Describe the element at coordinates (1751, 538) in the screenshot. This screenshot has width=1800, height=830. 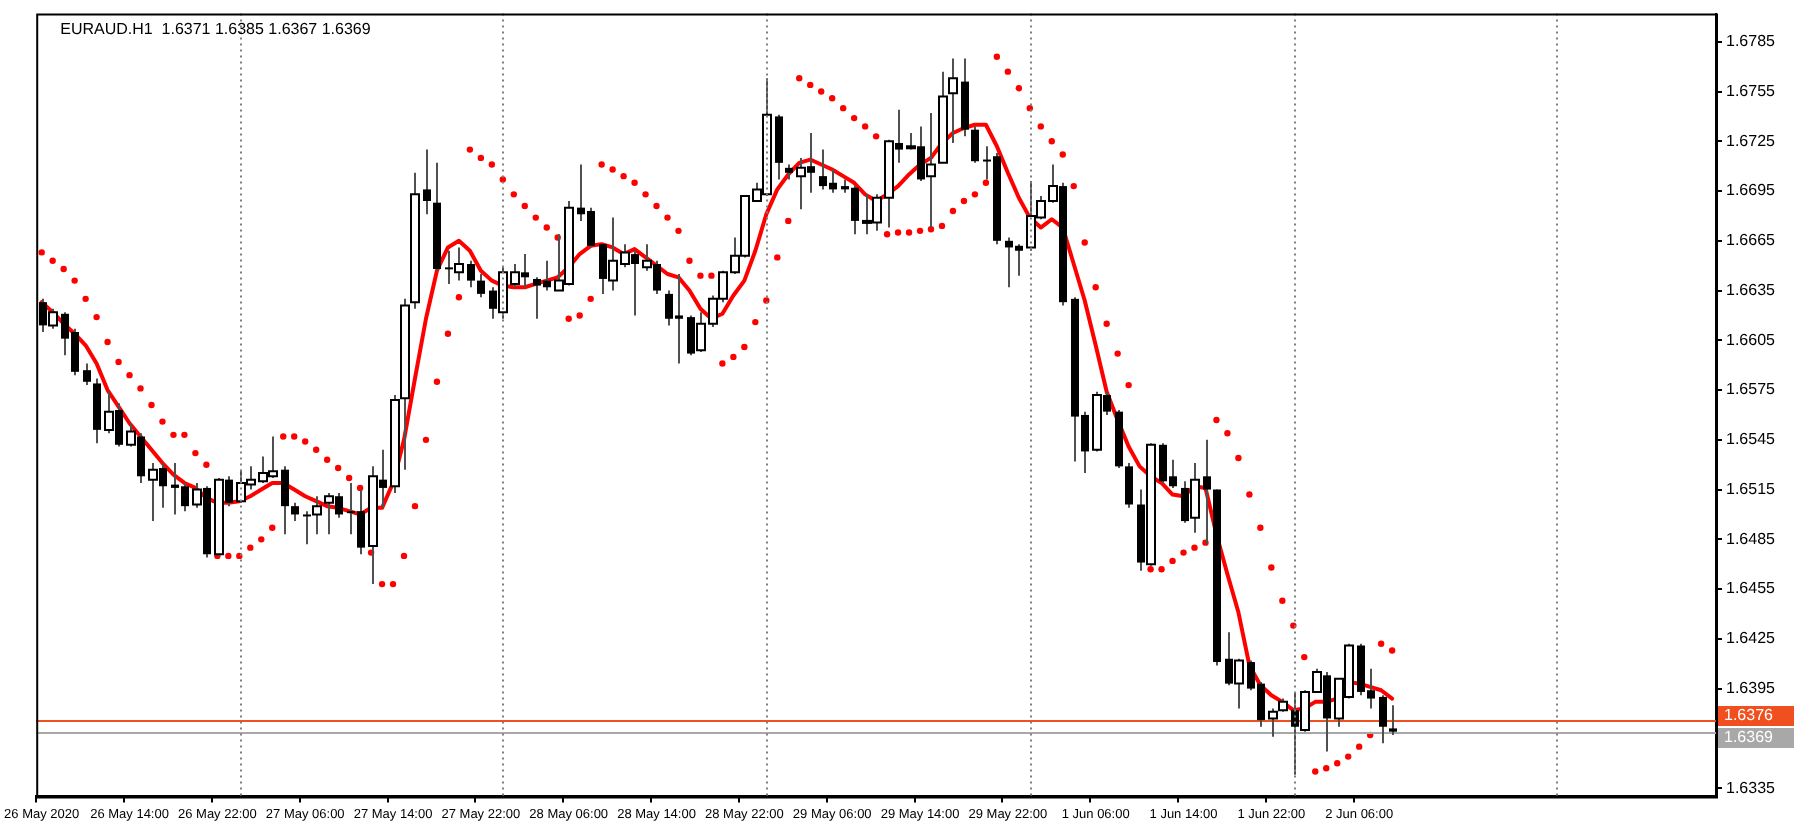
I see `y-tick-label: 1.6485` at that location.